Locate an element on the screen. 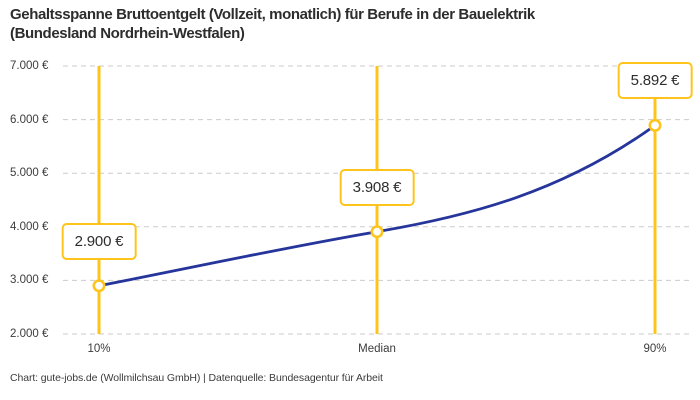 The image size is (700, 400). y-axis-tick-label: 6.000 € is located at coordinates (29, 119).